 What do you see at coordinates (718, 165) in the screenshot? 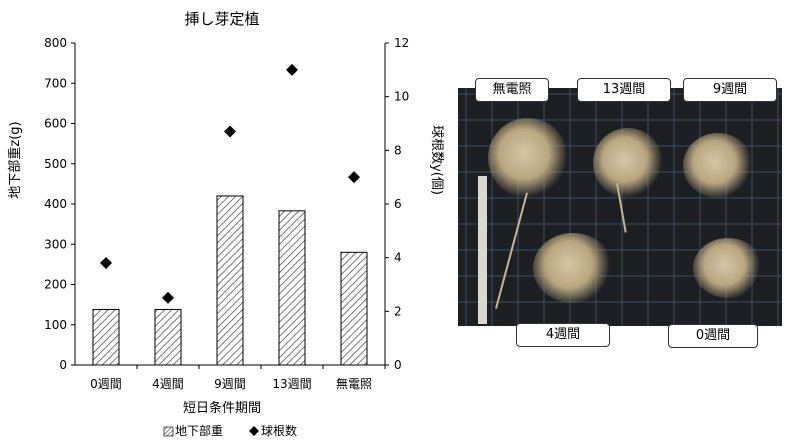
I see `plant-9-weeks` at bounding box center [718, 165].